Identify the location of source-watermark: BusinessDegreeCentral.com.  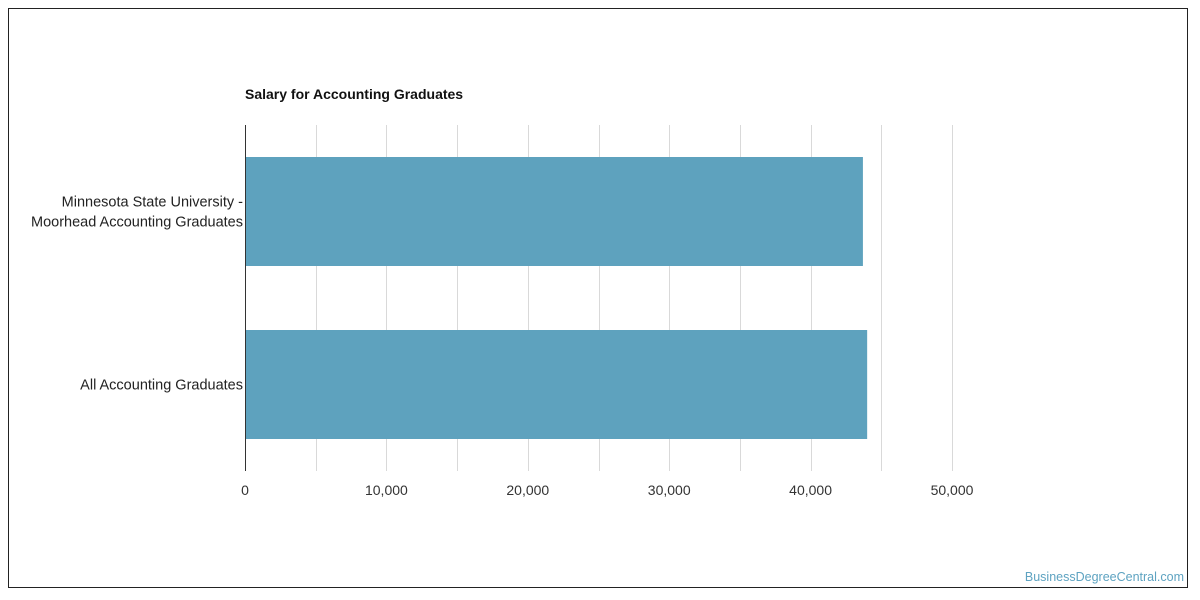
(1104, 577).